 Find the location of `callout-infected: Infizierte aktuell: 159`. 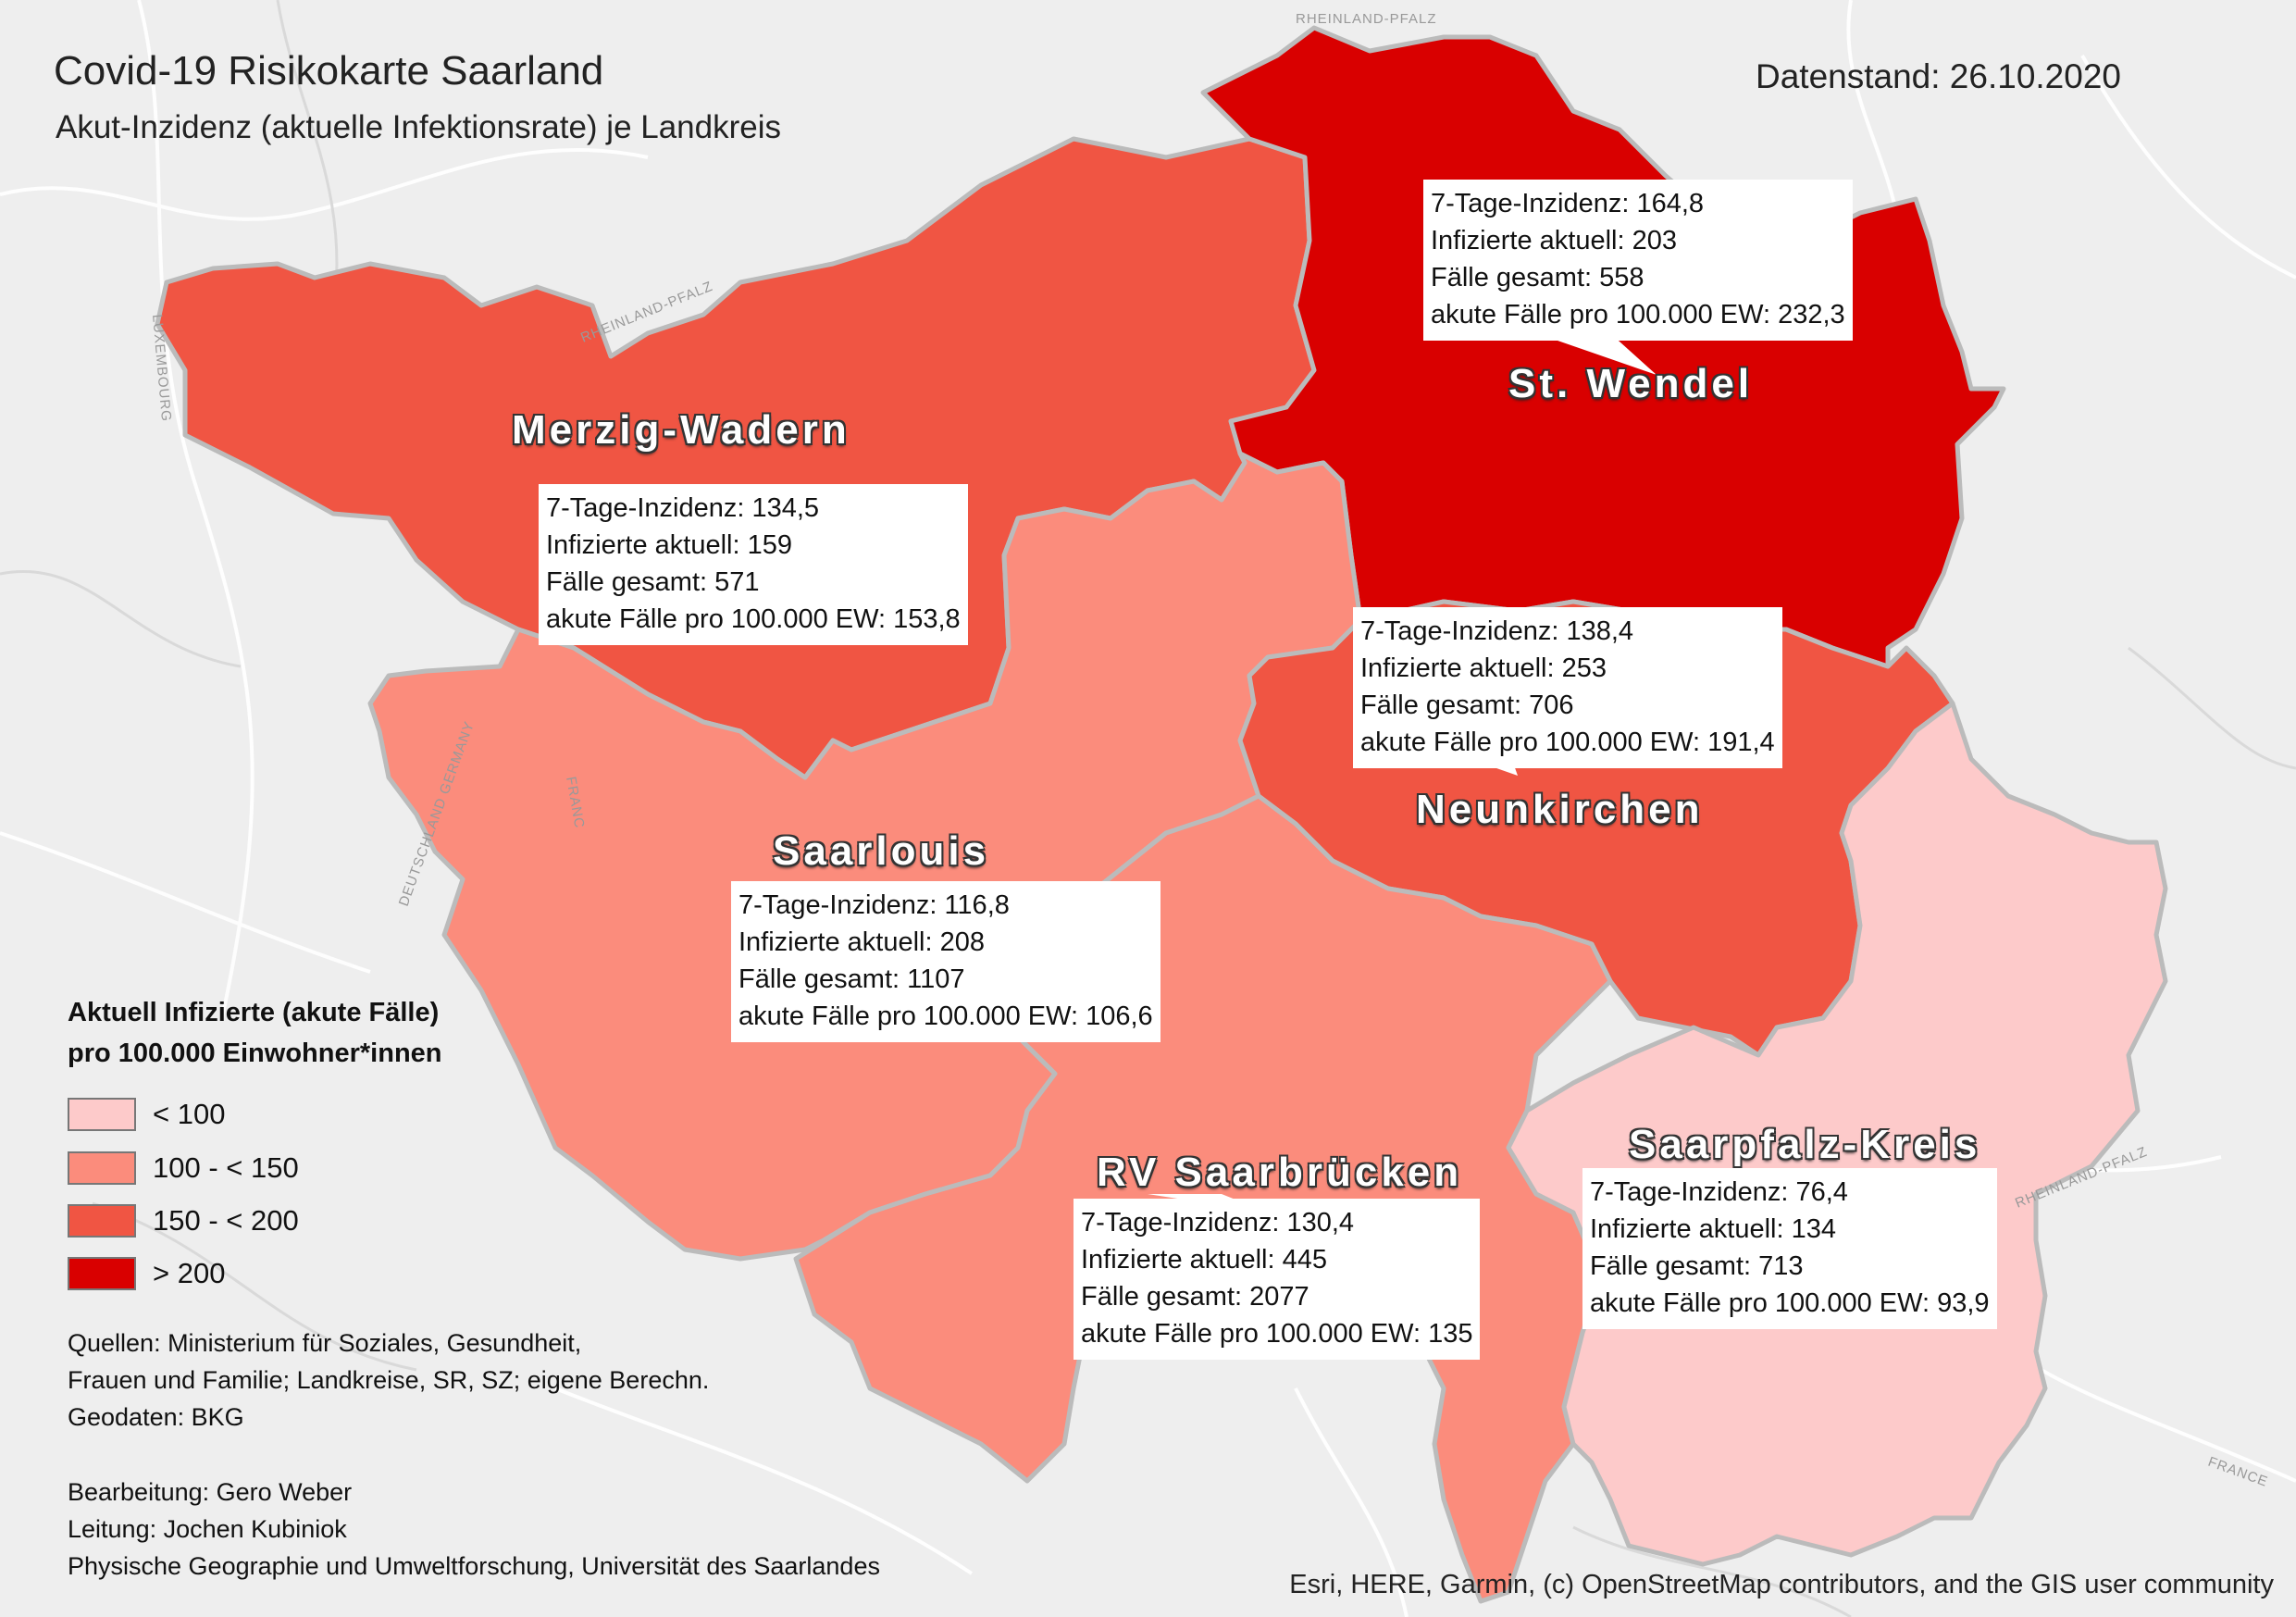

callout-infected: Infizierte aktuell: 159 is located at coordinates (669, 545).